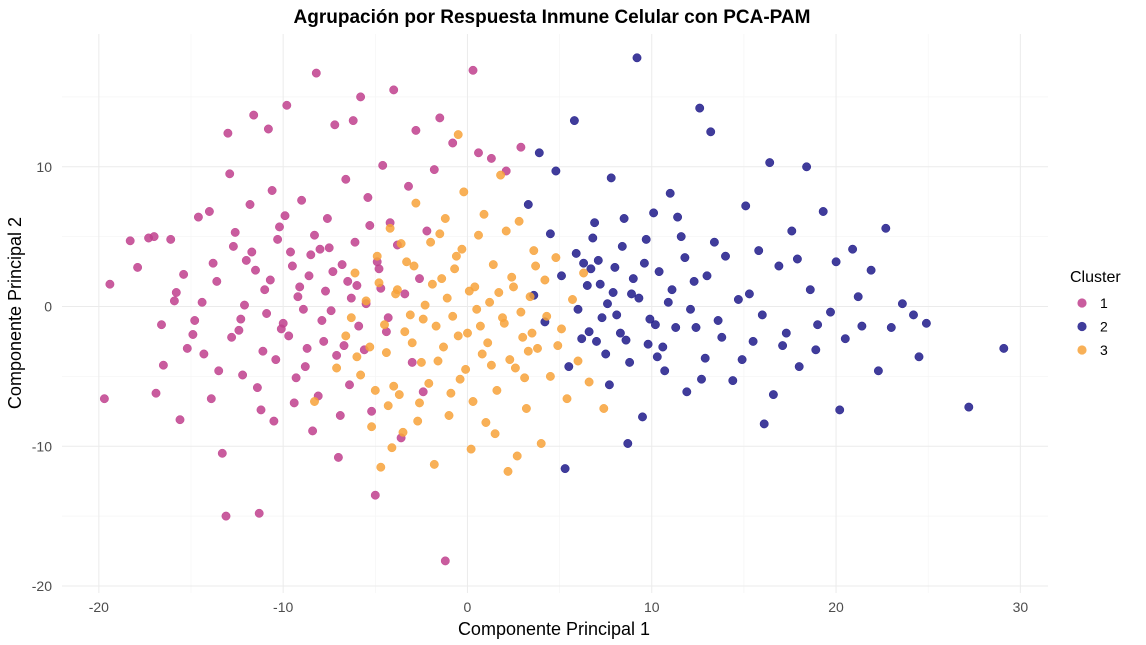 The image size is (1146, 645). What do you see at coordinates (1092, 326) in the screenshot?
I see `legend-items: 1 2 3` at bounding box center [1092, 326].